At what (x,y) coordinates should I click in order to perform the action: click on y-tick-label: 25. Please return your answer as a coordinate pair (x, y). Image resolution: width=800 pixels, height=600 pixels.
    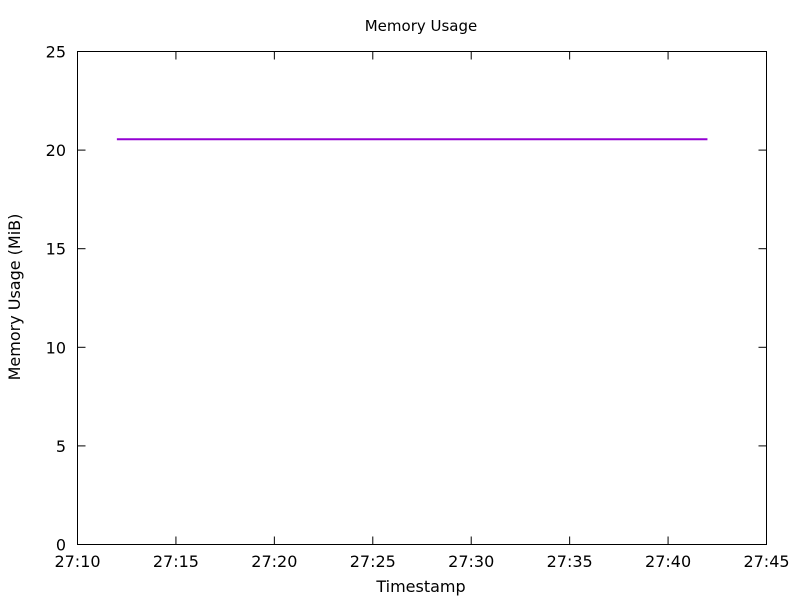
    Looking at the image, I should click on (56, 52).